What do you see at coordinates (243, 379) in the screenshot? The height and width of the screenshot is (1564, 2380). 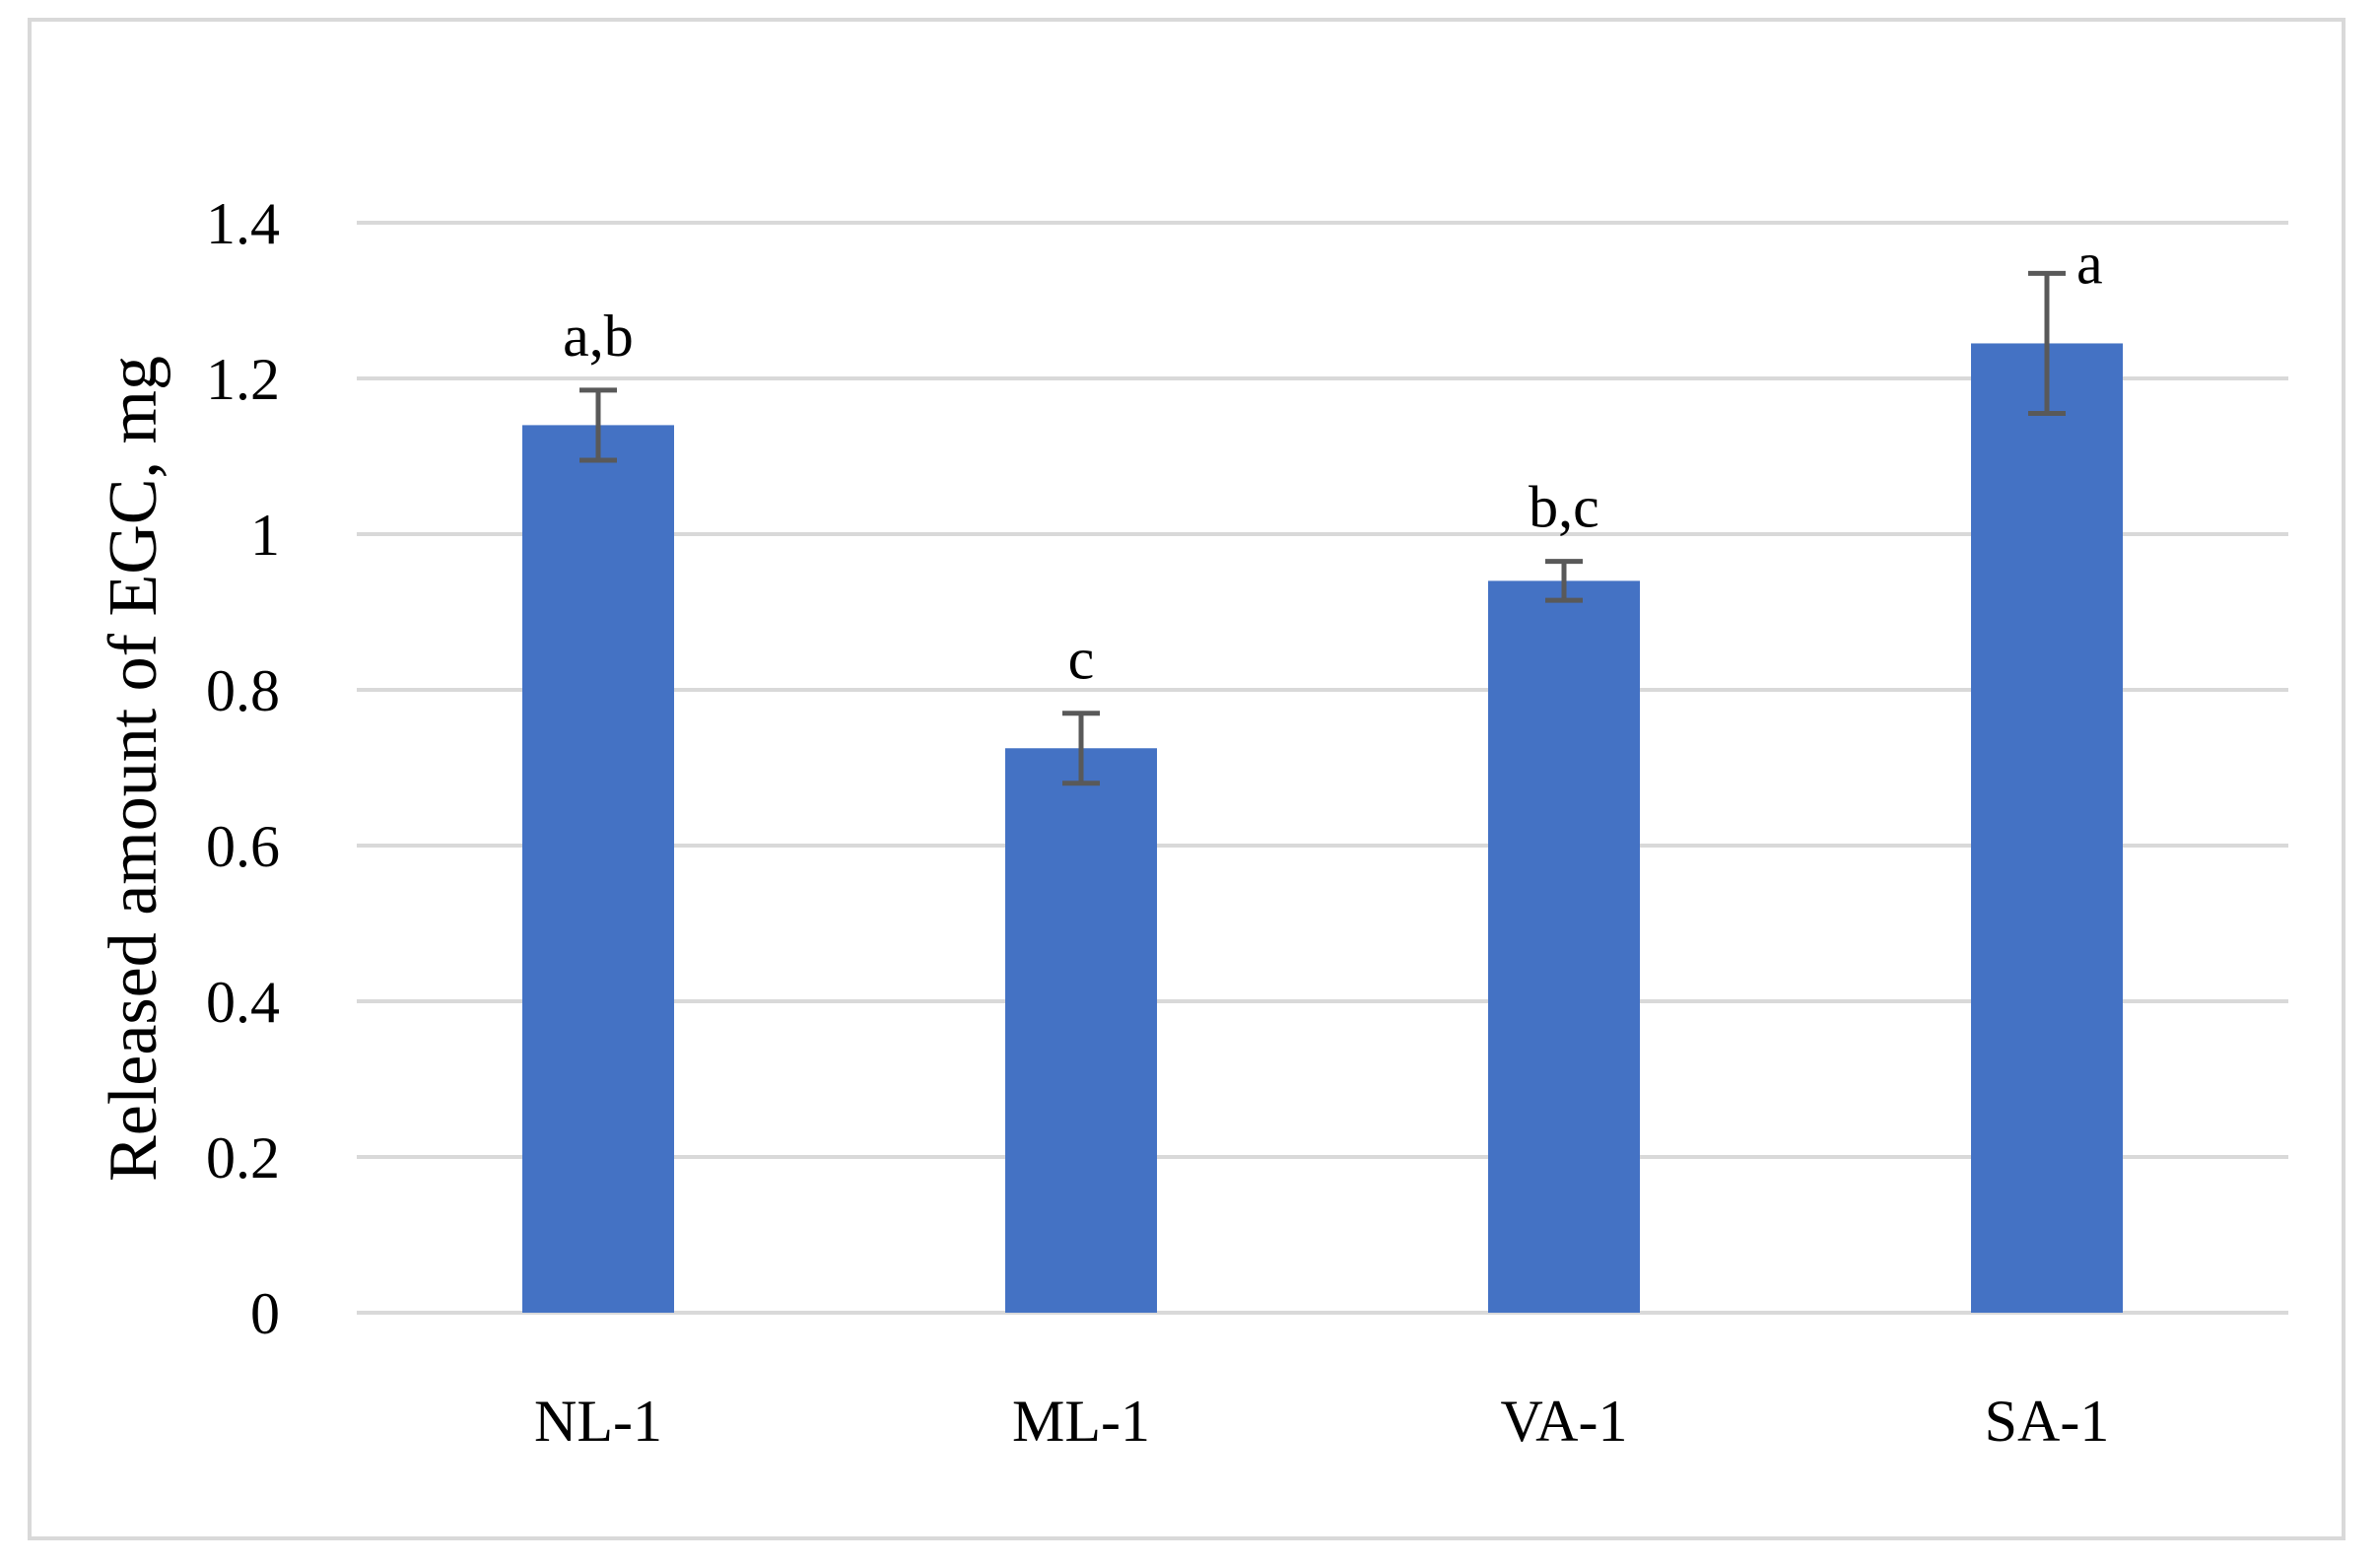 I see `y-tick-label: 1.2` at bounding box center [243, 379].